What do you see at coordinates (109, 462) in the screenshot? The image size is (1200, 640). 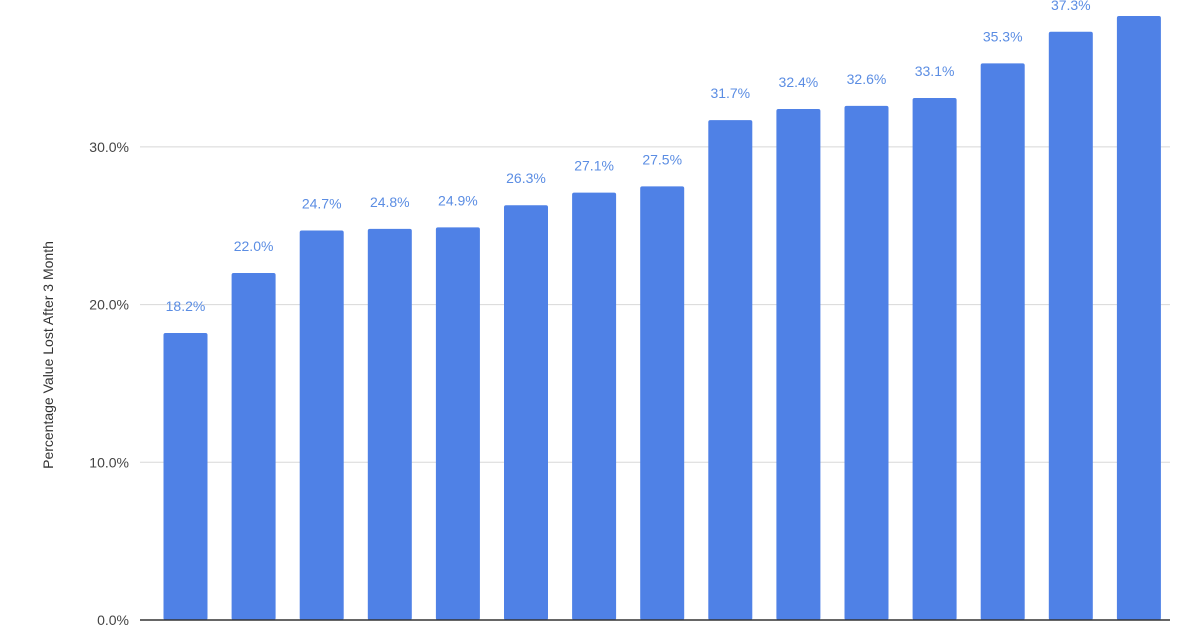 I see `y-tick-label: 10.0%` at bounding box center [109, 462].